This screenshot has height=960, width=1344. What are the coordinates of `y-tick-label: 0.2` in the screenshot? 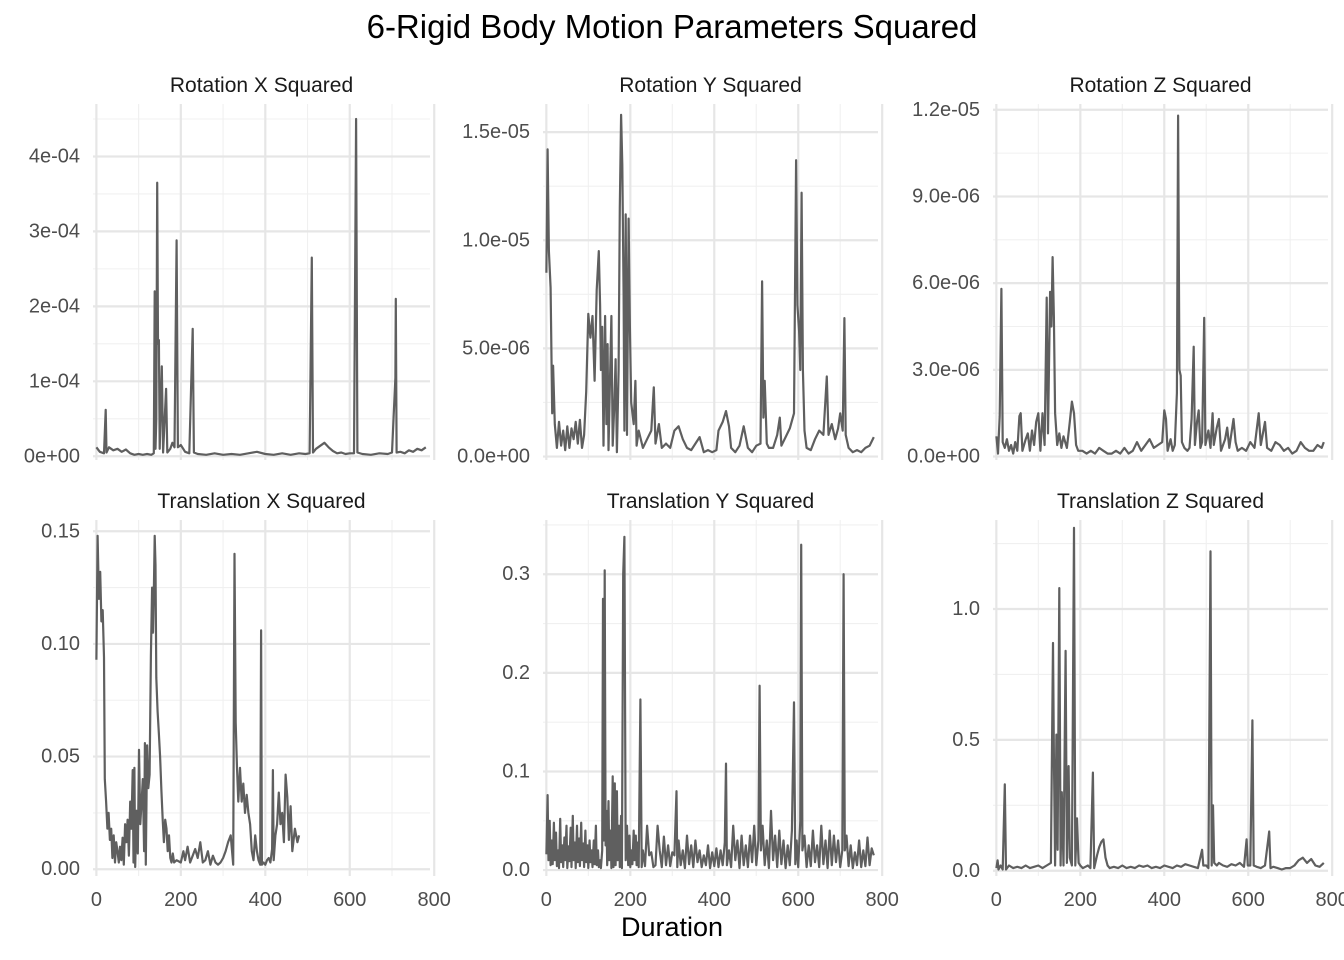 It's located at (516, 673).